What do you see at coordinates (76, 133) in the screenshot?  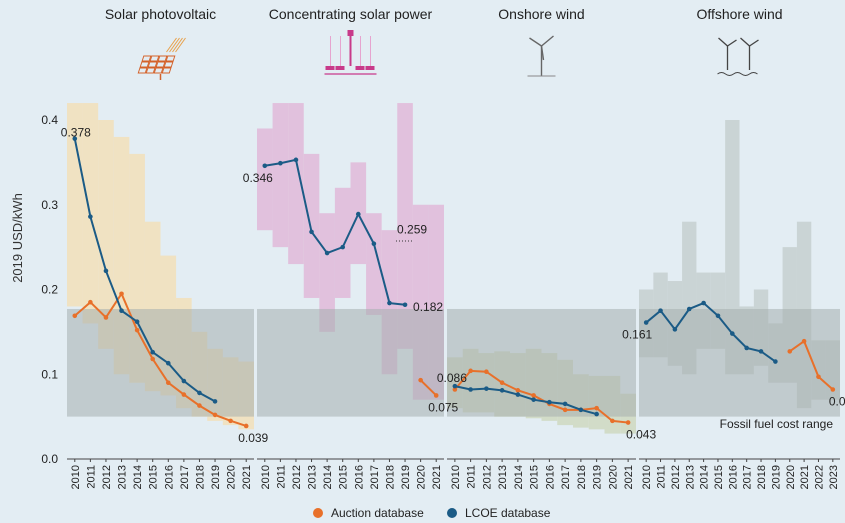 I see `data-label: 0.378` at bounding box center [76, 133].